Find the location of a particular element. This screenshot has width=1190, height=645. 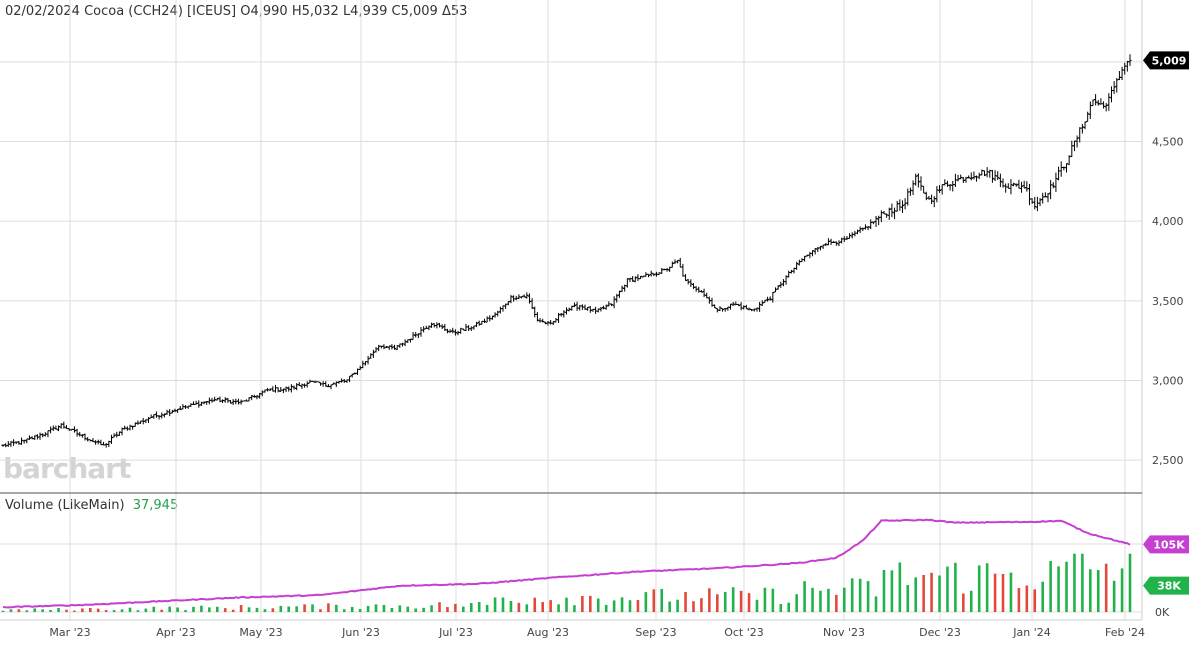

y-tick-label: 2,500 is located at coordinates (1168, 460).